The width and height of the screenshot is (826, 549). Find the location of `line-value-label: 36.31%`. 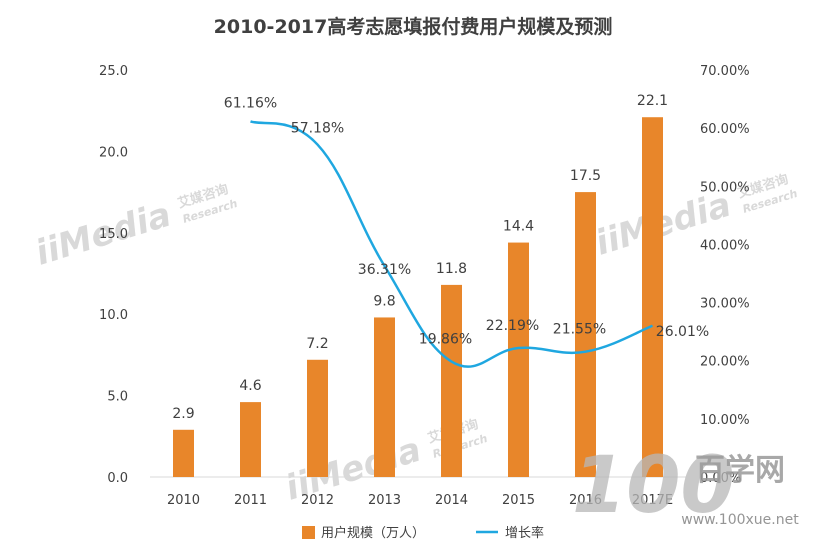

line-value-label: 36.31% is located at coordinates (384, 270).